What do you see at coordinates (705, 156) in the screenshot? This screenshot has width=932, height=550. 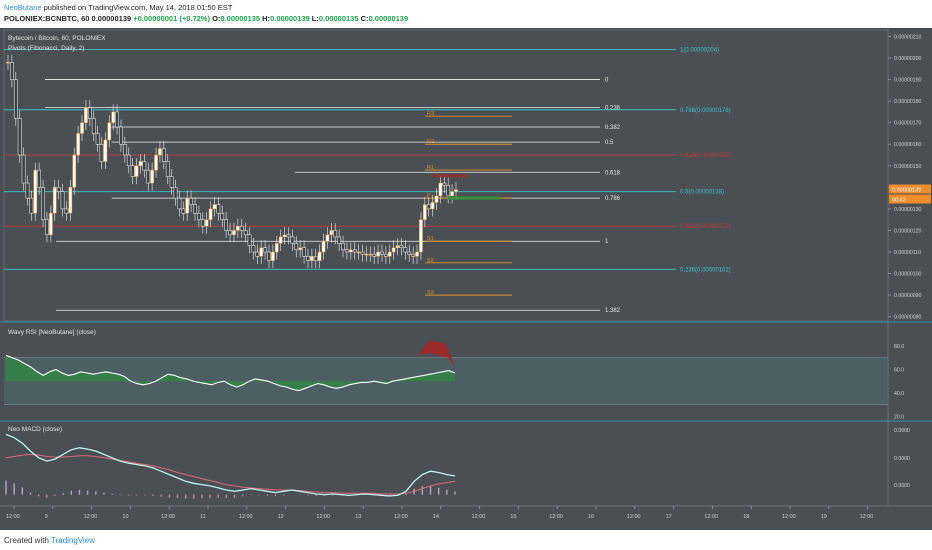 I see `fib-red-label: 0.618(0.00000155)` at bounding box center [705, 156].